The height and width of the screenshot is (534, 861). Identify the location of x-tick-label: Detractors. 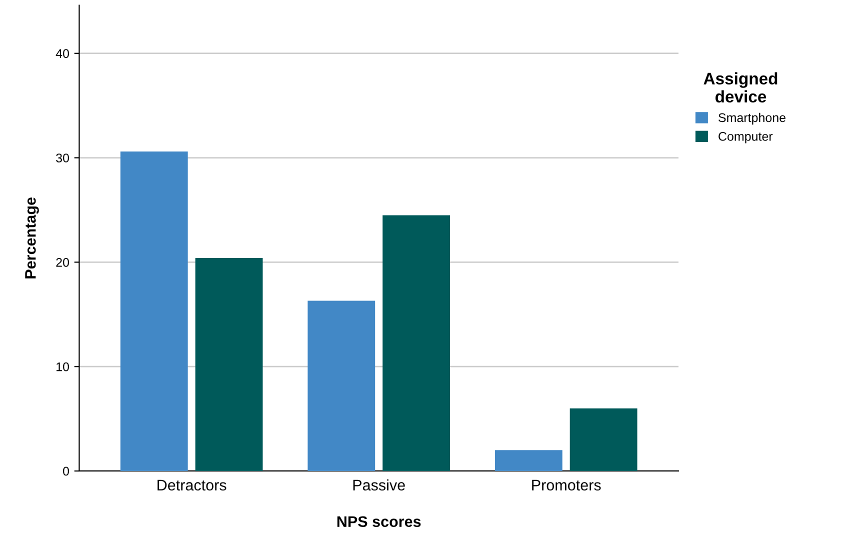
(192, 485).